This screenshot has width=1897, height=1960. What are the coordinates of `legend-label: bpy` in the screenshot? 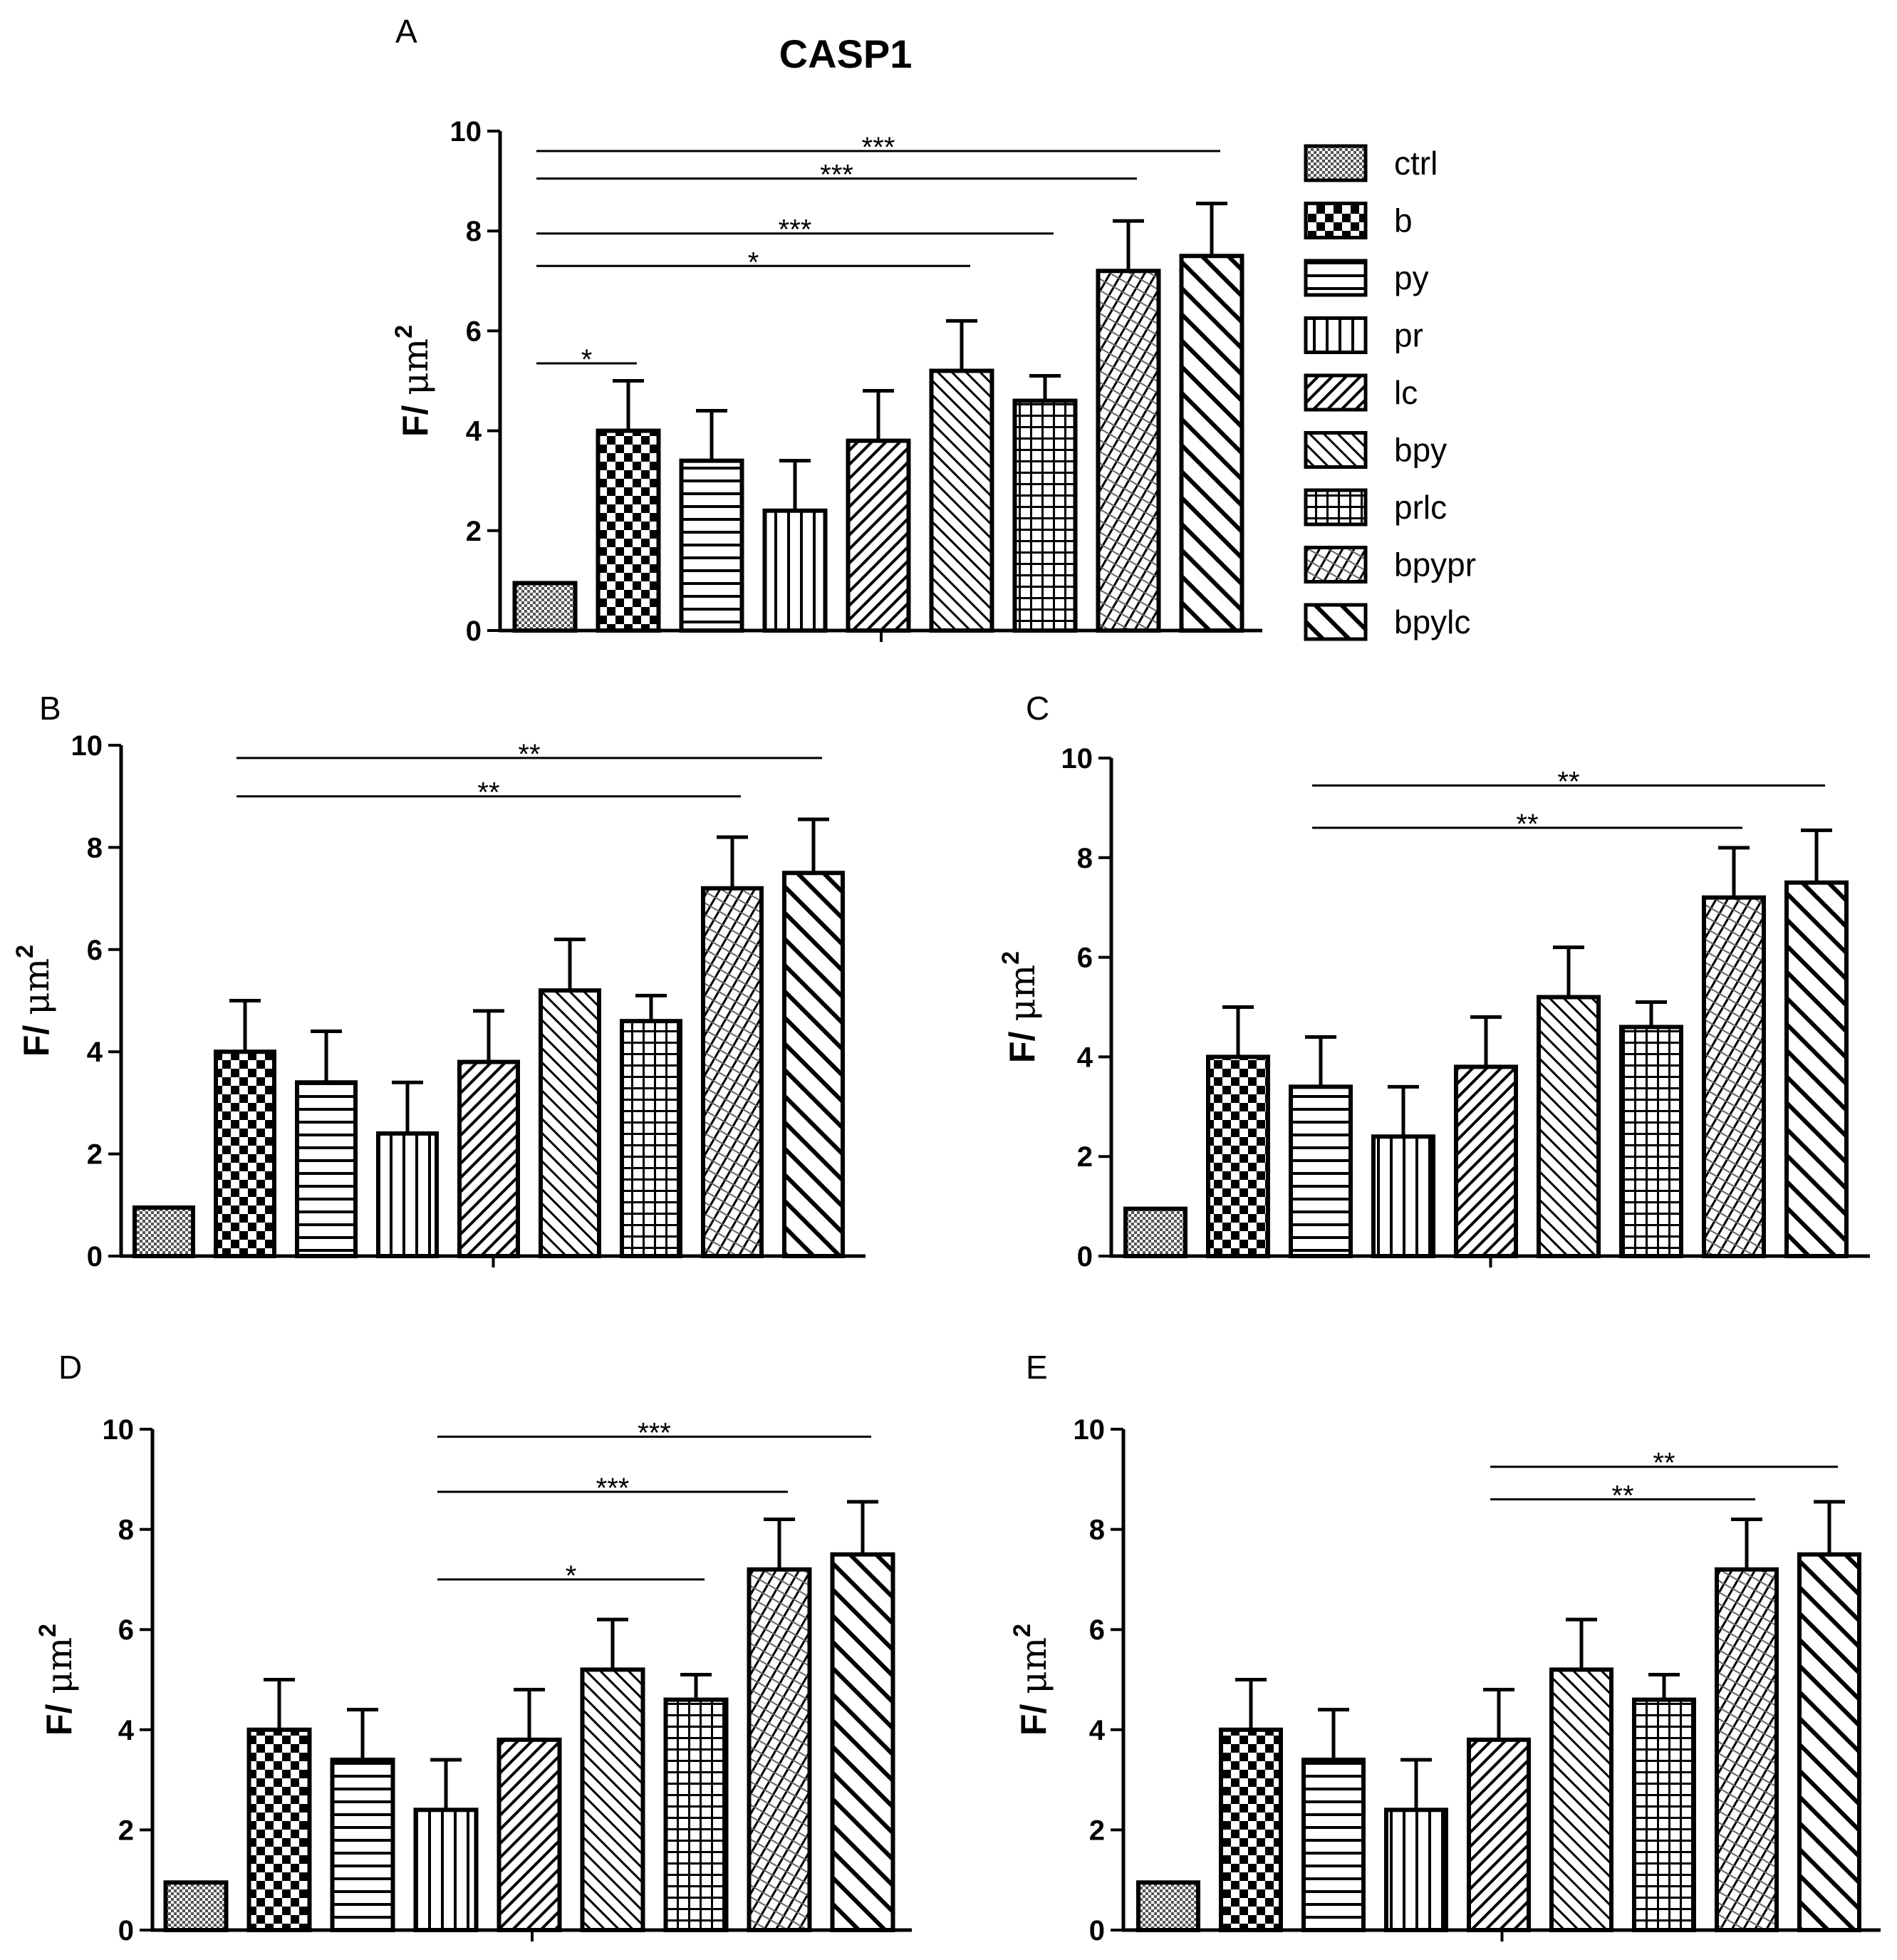 It's located at (1420, 450).